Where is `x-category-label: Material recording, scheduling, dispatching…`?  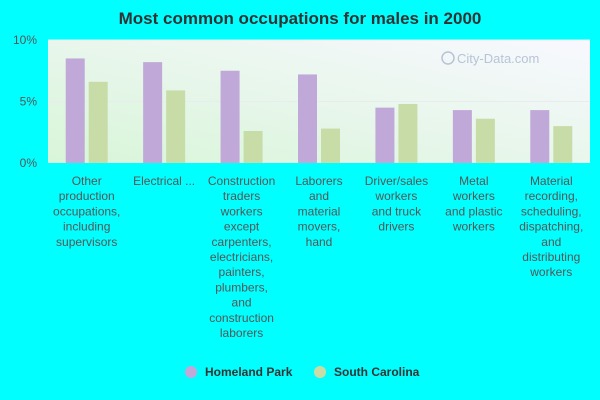
x-category-label: Material recording, scheduling, dispatching… is located at coordinates (551, 226).